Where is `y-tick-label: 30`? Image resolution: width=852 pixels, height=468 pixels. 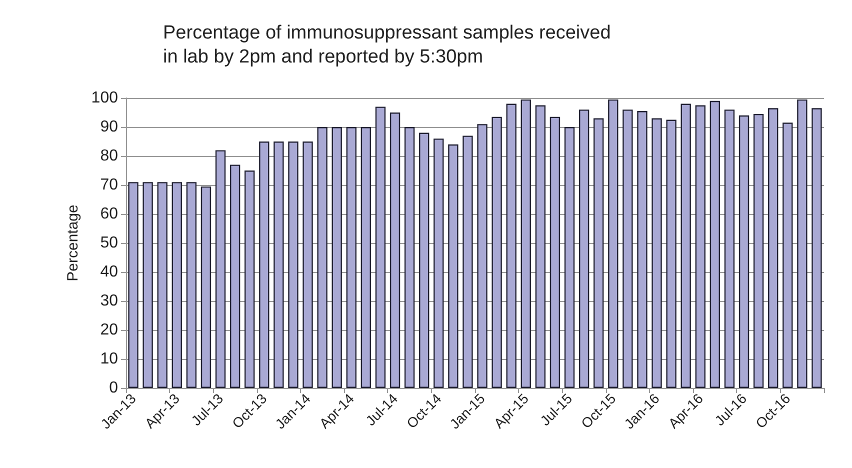 y-tick-label: 30 is located at coordinates (109, 301).